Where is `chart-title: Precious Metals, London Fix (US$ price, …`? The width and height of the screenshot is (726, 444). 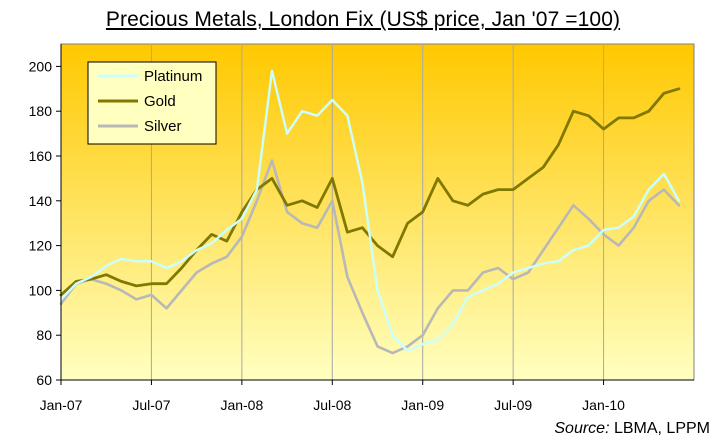
chart-title: Precious Metals, London Fix (US$ price, … is located at coordinates (363, 19).